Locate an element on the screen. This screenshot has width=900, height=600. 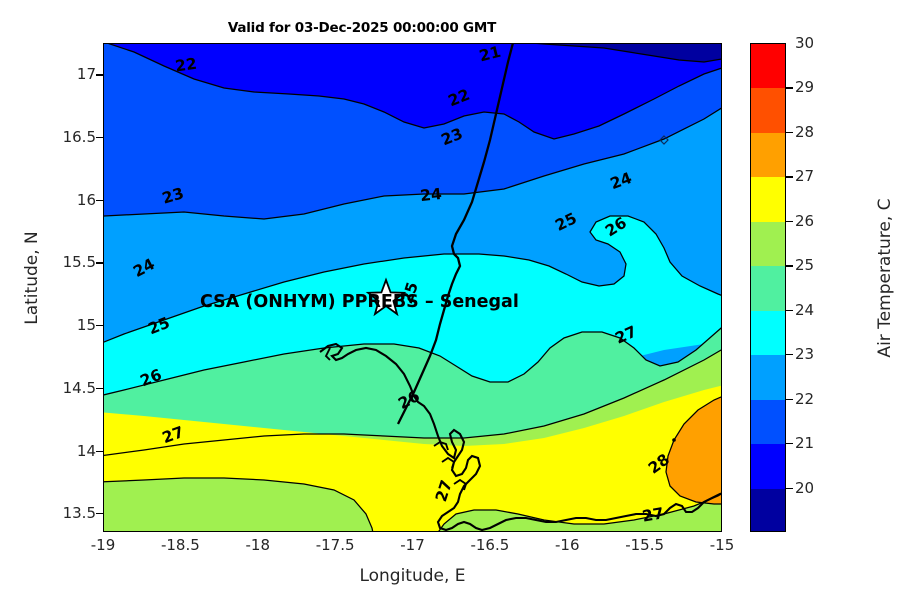
colorbar-tick-label: 28 is located at coordinates (805, 131).